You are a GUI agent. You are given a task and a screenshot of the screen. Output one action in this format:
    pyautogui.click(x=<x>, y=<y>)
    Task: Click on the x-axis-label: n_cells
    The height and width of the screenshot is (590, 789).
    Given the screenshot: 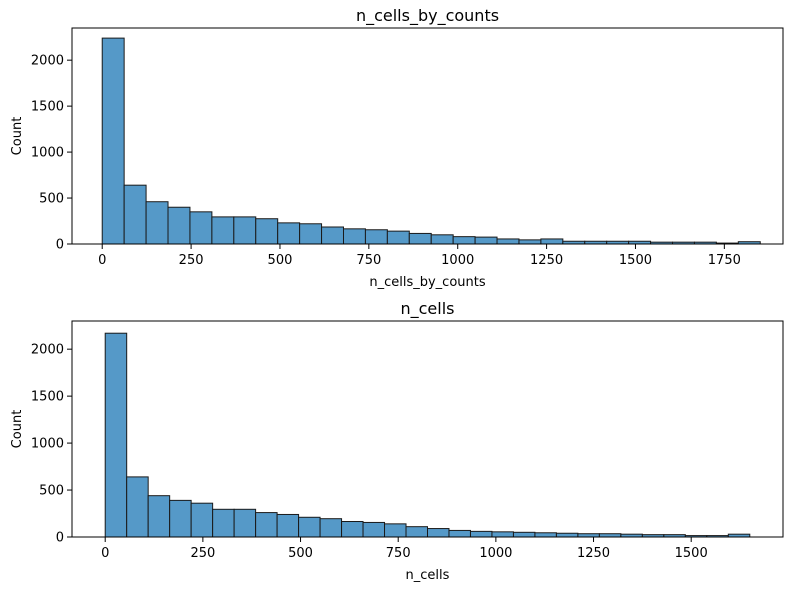 What is the action you would take?
    pyautogui.click(x=428, y=575)
    